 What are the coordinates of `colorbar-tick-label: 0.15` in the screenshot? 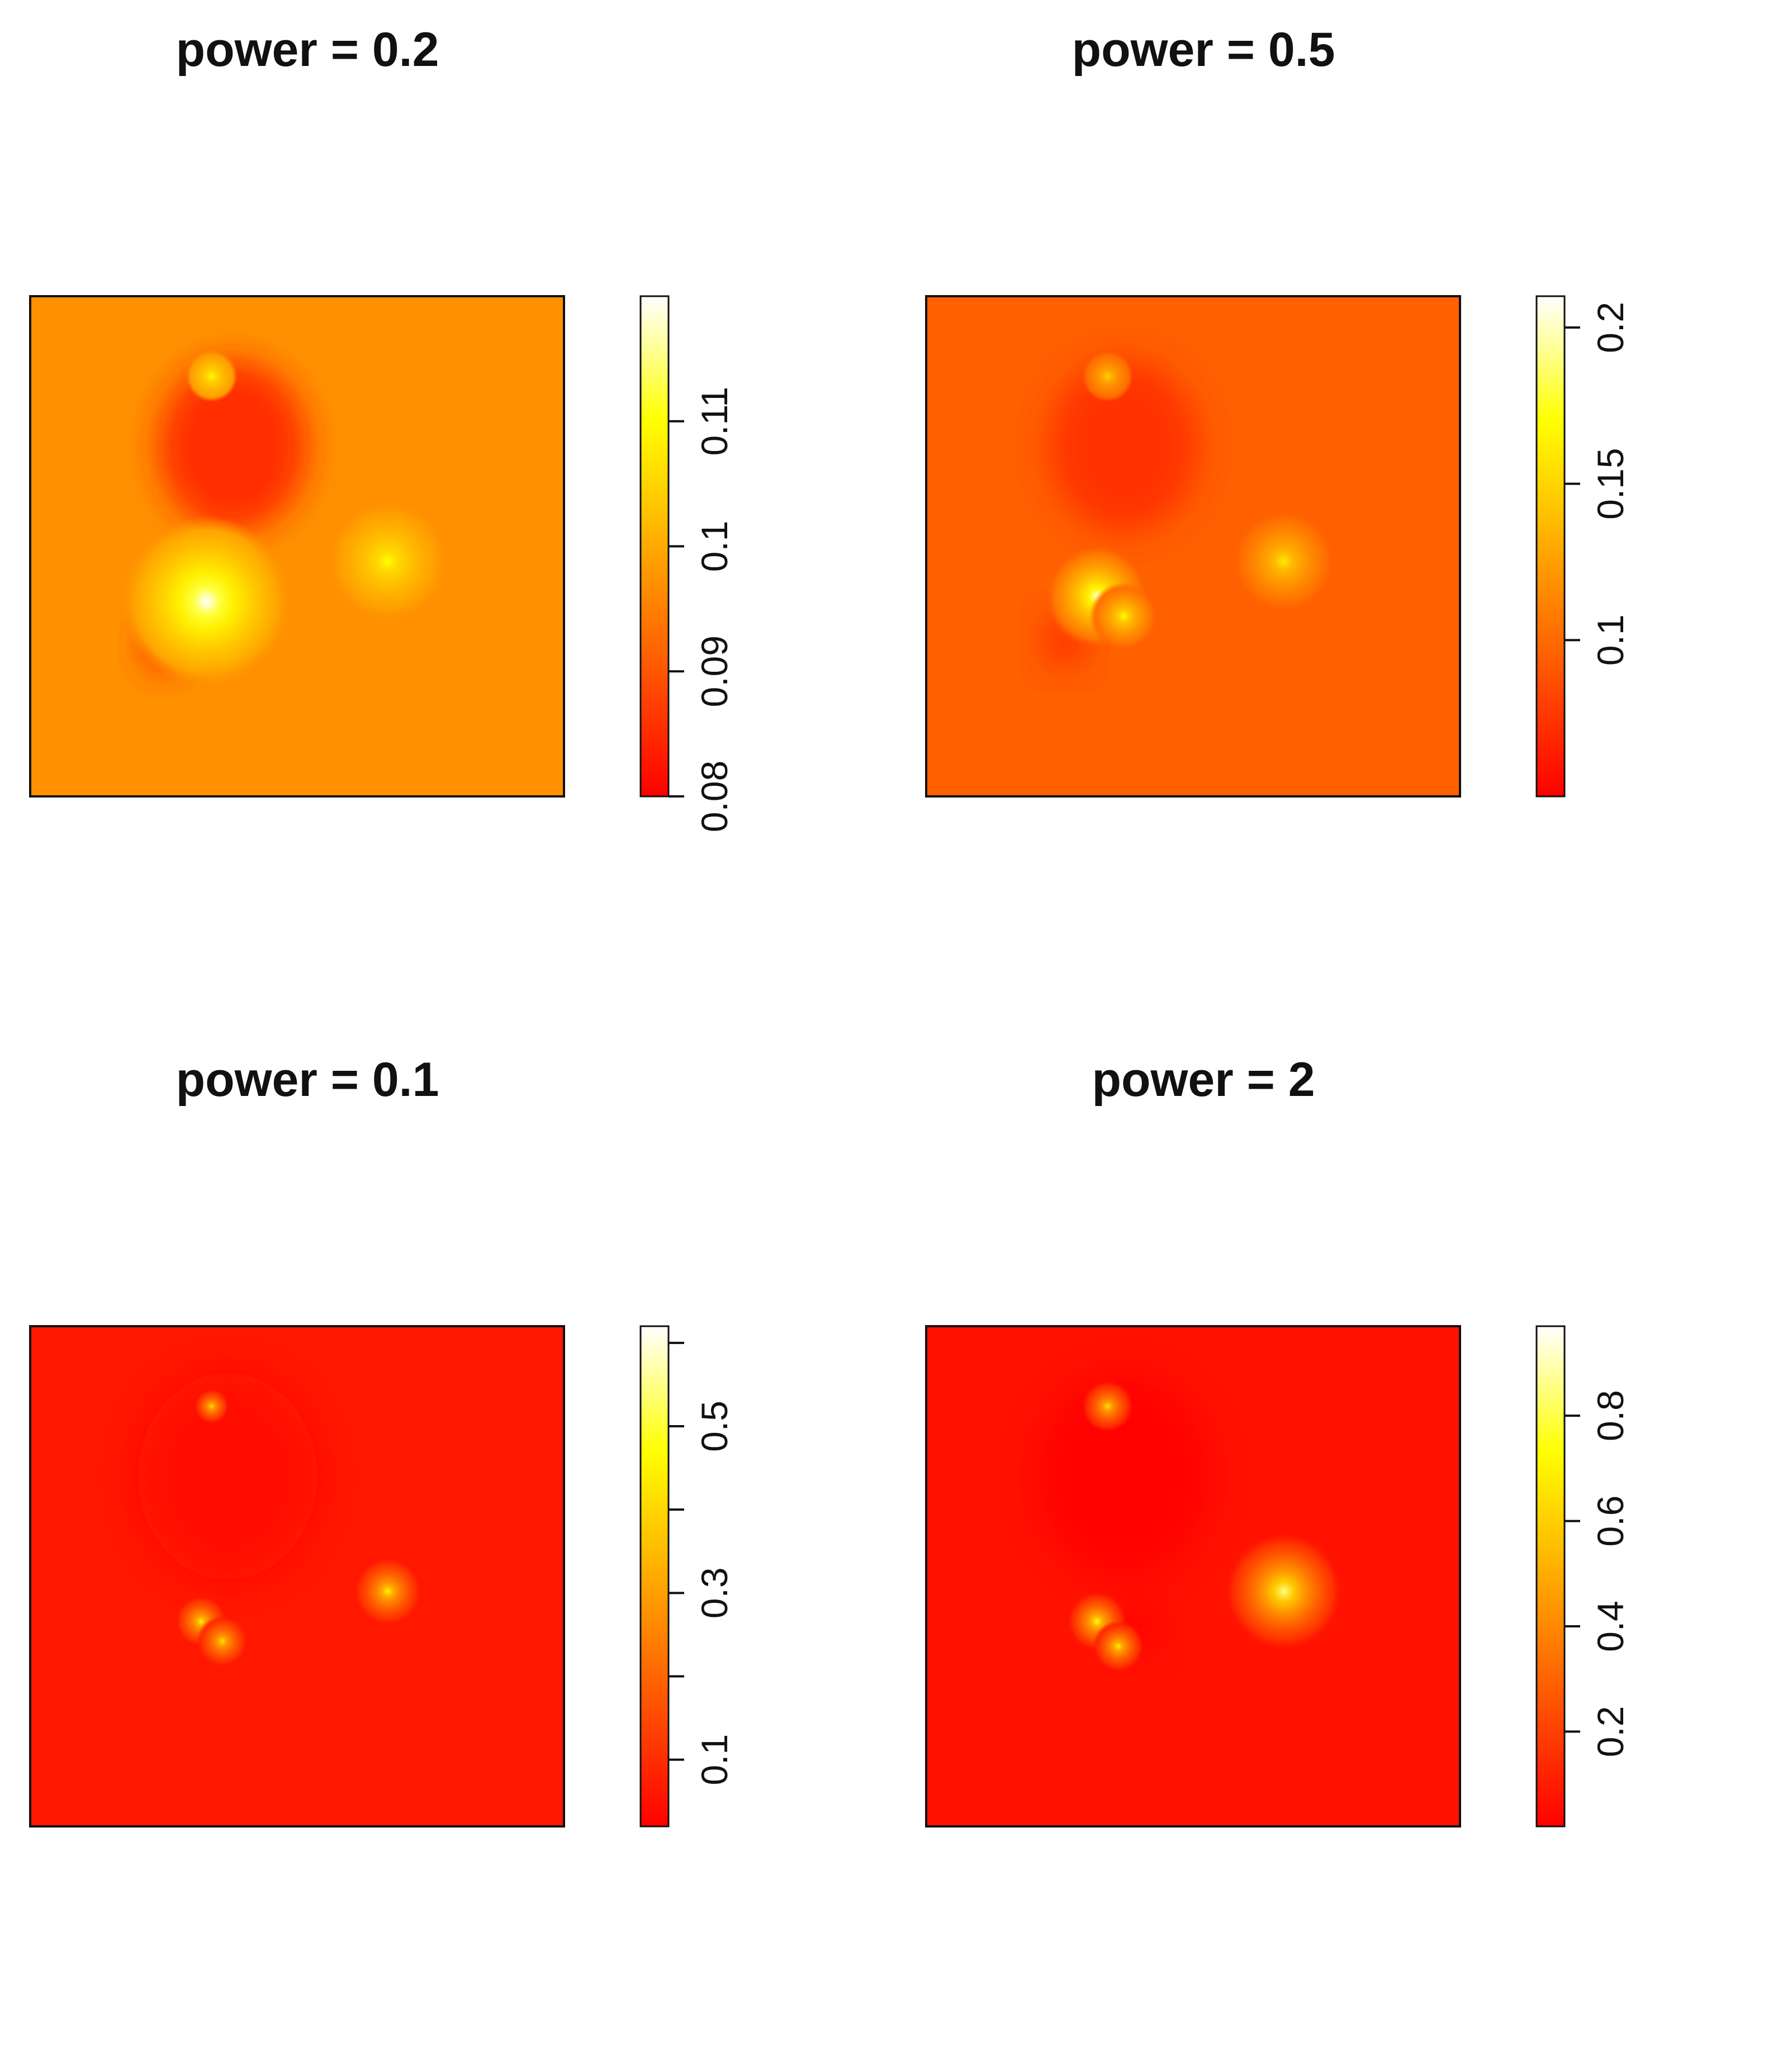 It's located at (1610, 483).